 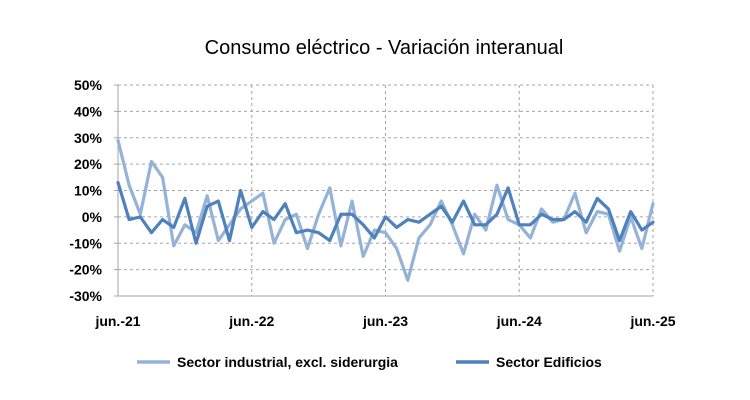 What do you see at coordinates (88, 191) in the screenshot?
I see `y-tick-label: 10%` at bounding box center [88, 191].